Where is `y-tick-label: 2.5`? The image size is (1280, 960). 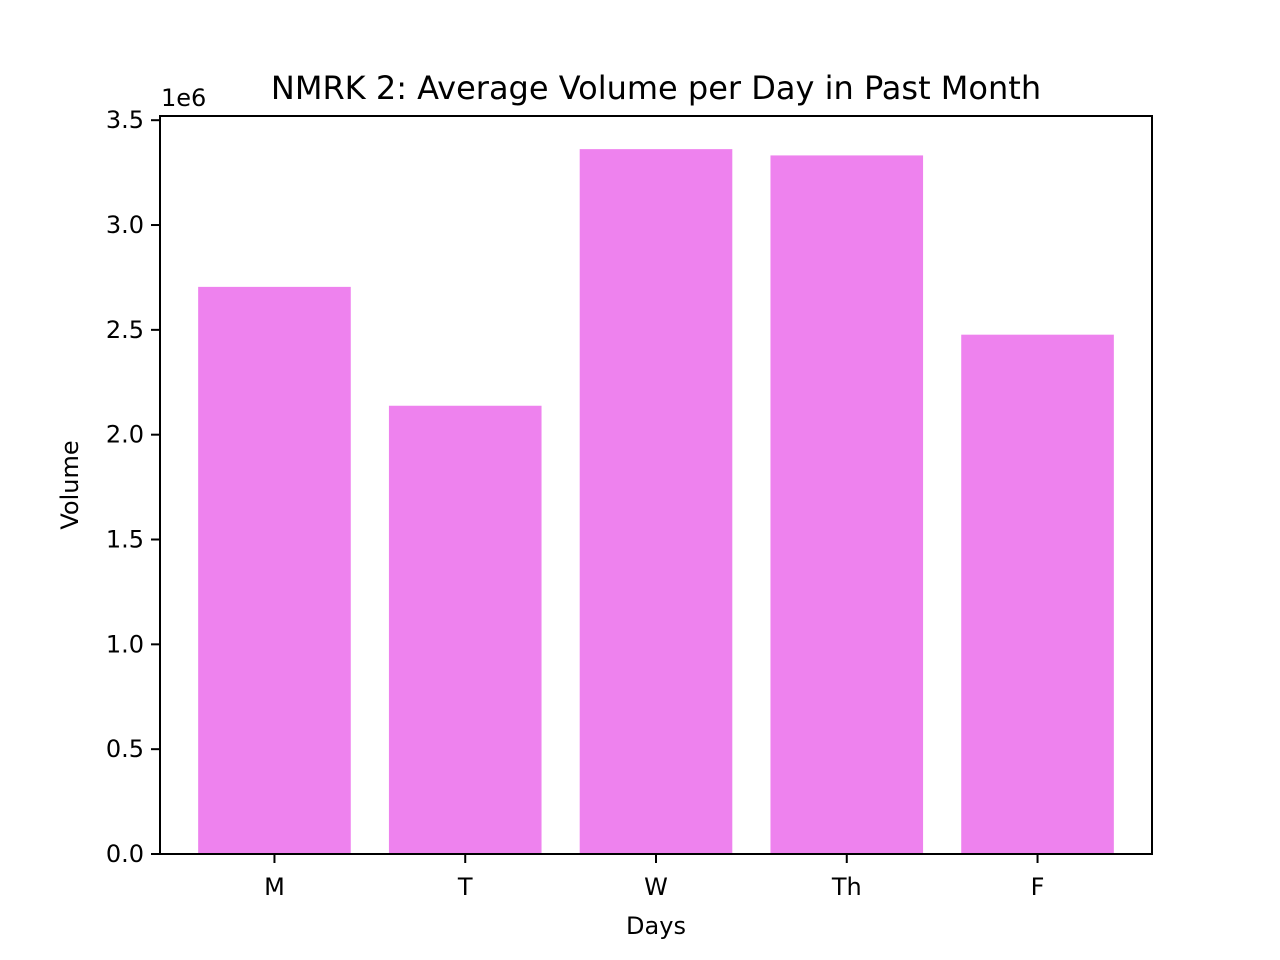
y-tick-label: 2.5 is located at coordinates (125, 330).